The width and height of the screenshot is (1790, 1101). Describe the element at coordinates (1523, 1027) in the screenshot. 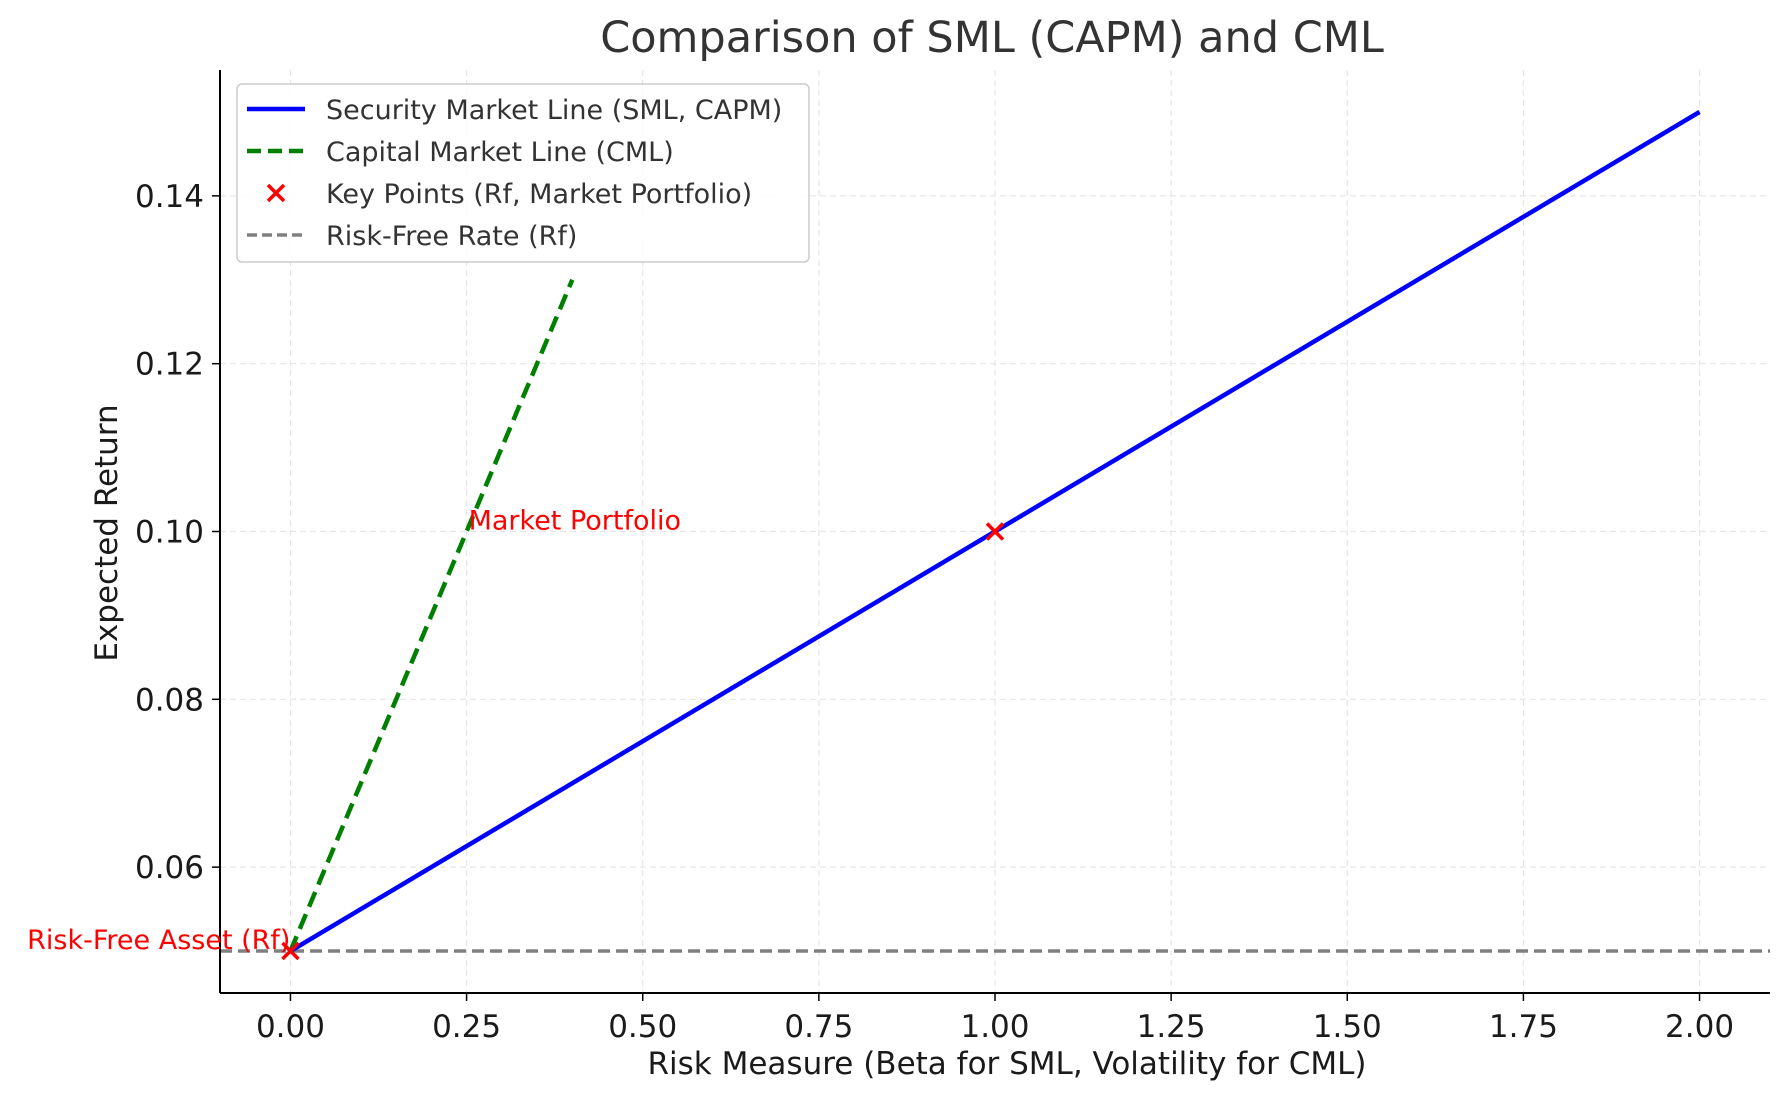

I see `x-tick-label: 1.75` at that location.